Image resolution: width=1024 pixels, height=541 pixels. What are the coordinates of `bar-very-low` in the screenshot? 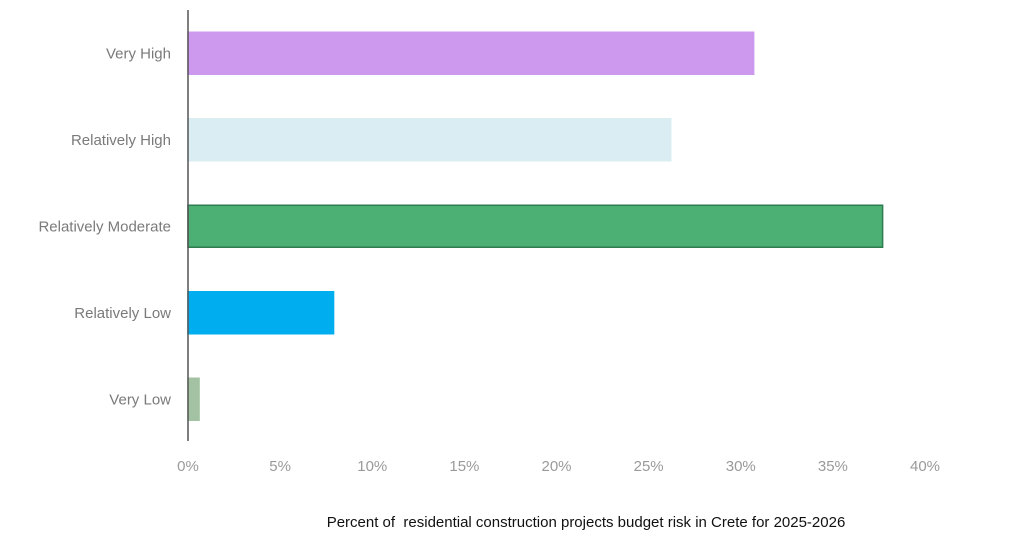 It's located at (193, 399).